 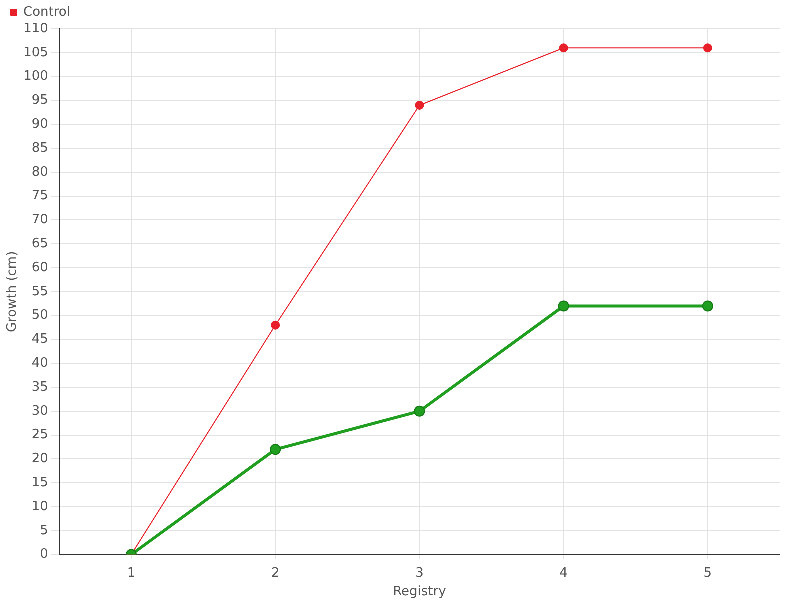 What do you see at coordinates (708, 573) in the screenshot?
I see `x-tick-label: 5` at bounding box center [708, 573].